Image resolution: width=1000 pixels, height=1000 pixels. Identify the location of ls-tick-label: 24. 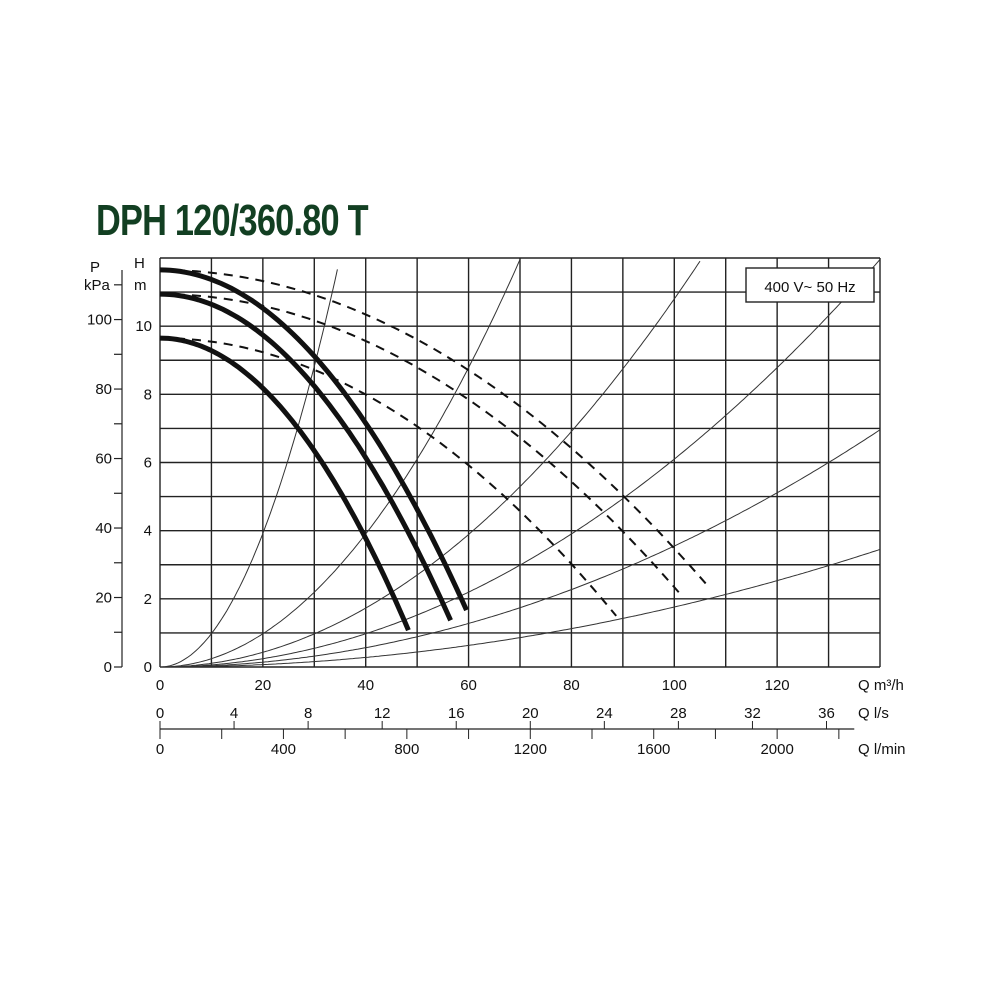
(604, 713).